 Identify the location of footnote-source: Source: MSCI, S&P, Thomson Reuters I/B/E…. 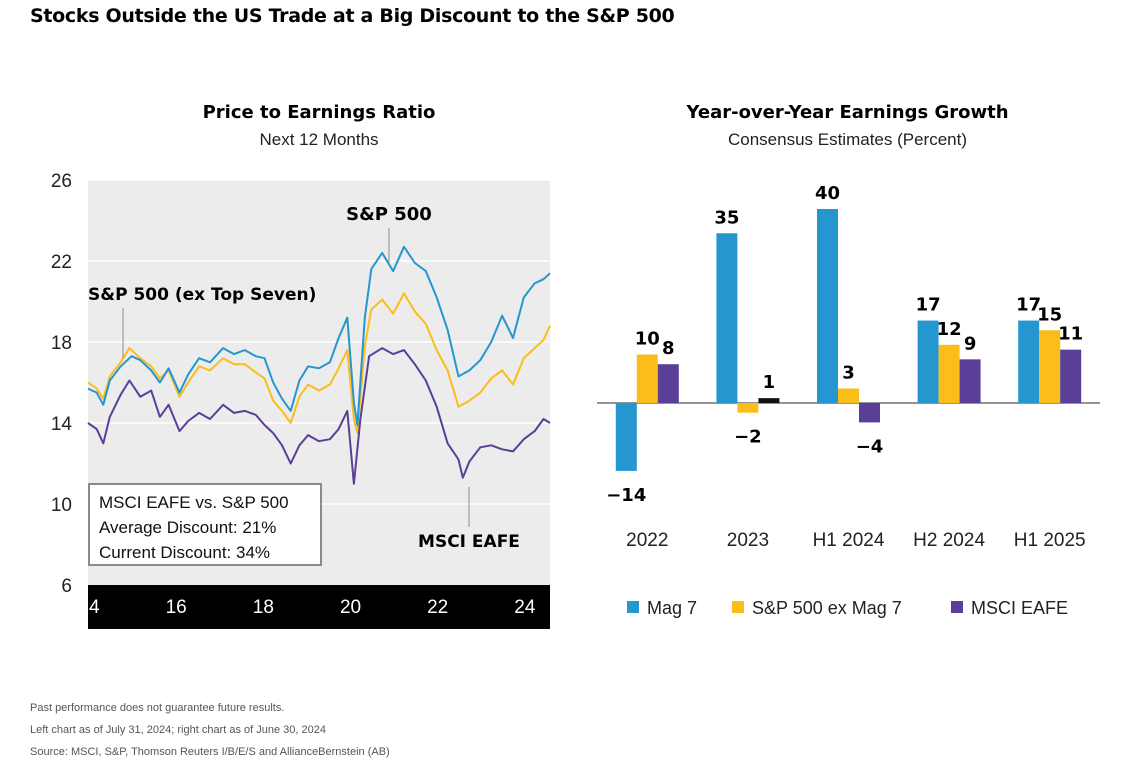
(210, 752).